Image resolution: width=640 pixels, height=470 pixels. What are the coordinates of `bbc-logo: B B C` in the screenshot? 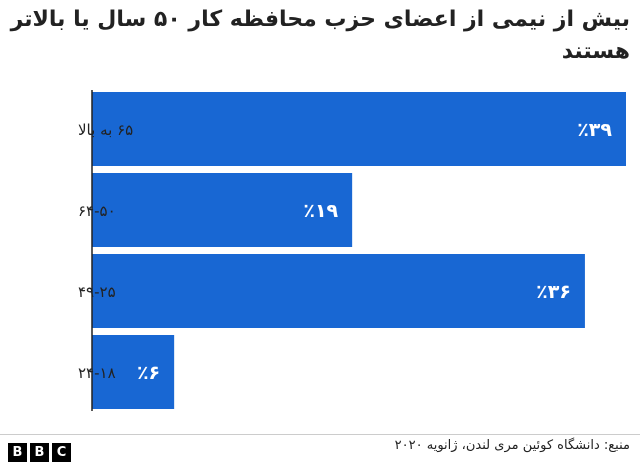 It's located at (39, 452).